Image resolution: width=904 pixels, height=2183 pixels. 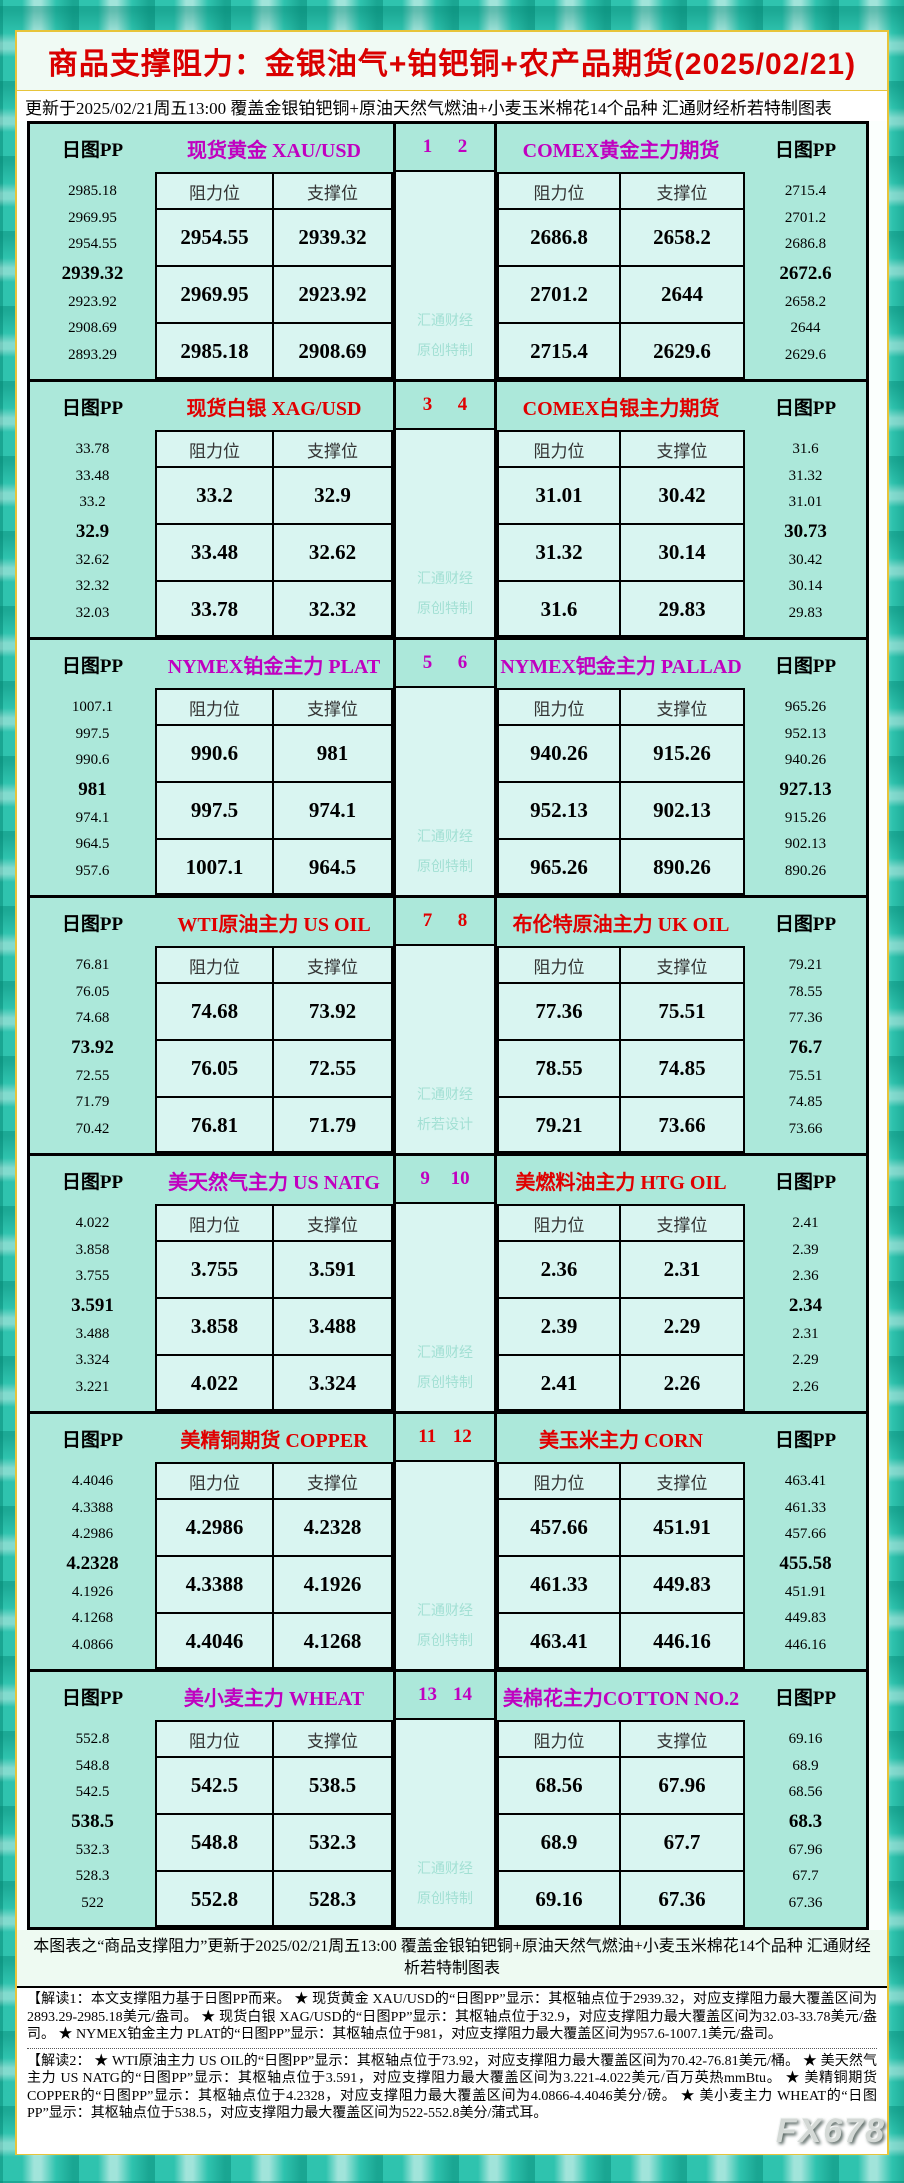 I want to click on pivot-value: 2.34, so click(x=805, y=1305).